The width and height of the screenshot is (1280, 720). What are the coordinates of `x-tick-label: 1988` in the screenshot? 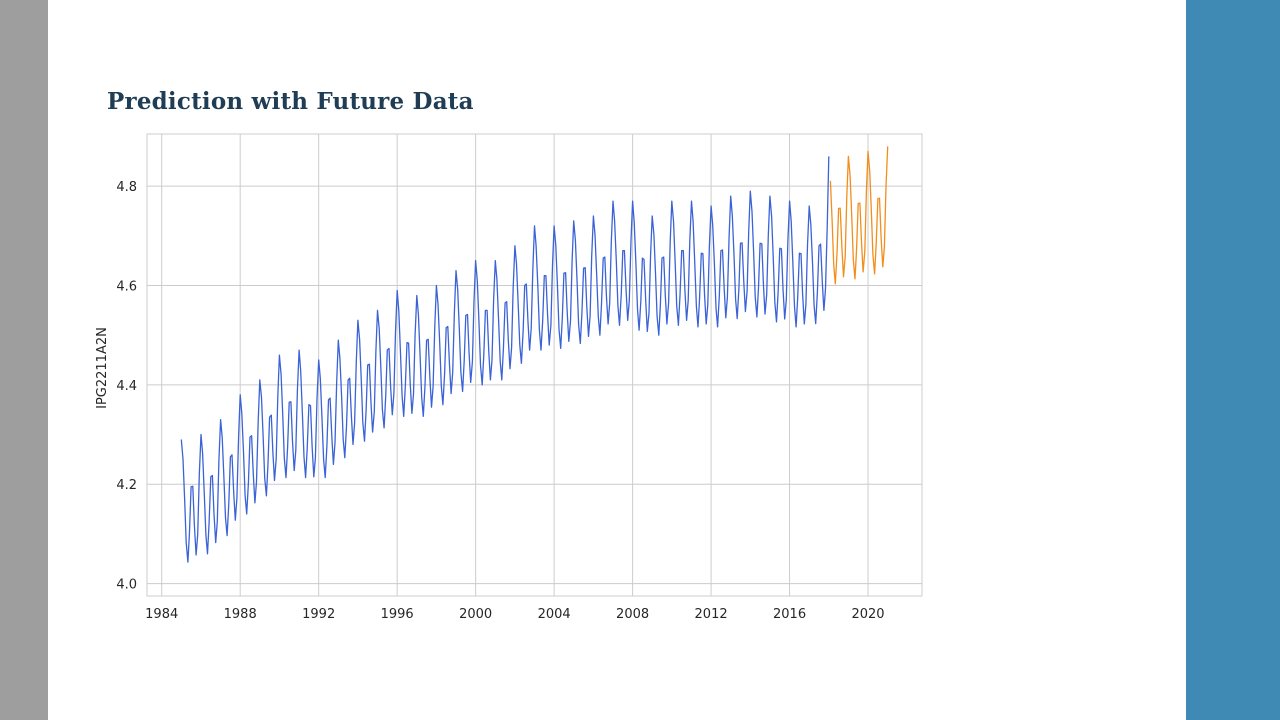 It's located at (240, 614).